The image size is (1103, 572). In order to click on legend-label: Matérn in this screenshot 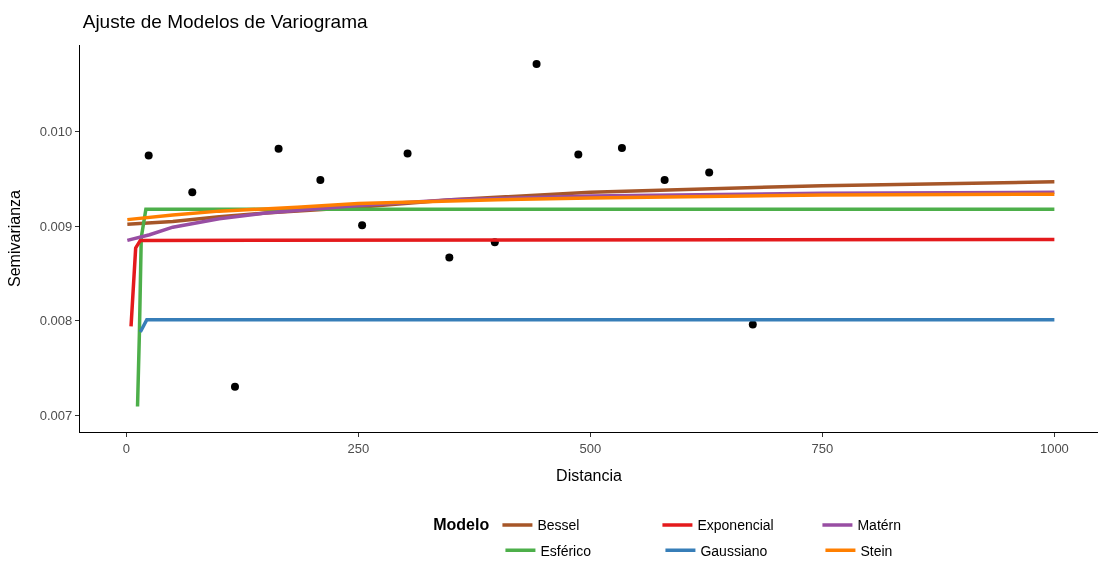, I will do `click(879, 525)`.